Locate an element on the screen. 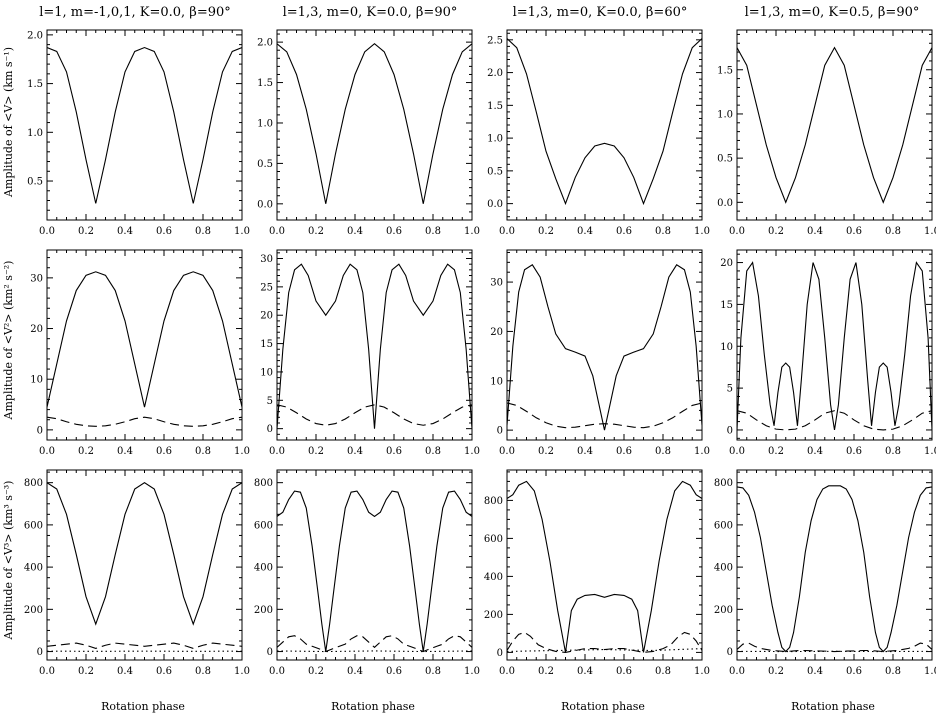 The height and width of the screenshot is (714, 936). y-tick-label: 0.5 is located at coordinates (265, 164).